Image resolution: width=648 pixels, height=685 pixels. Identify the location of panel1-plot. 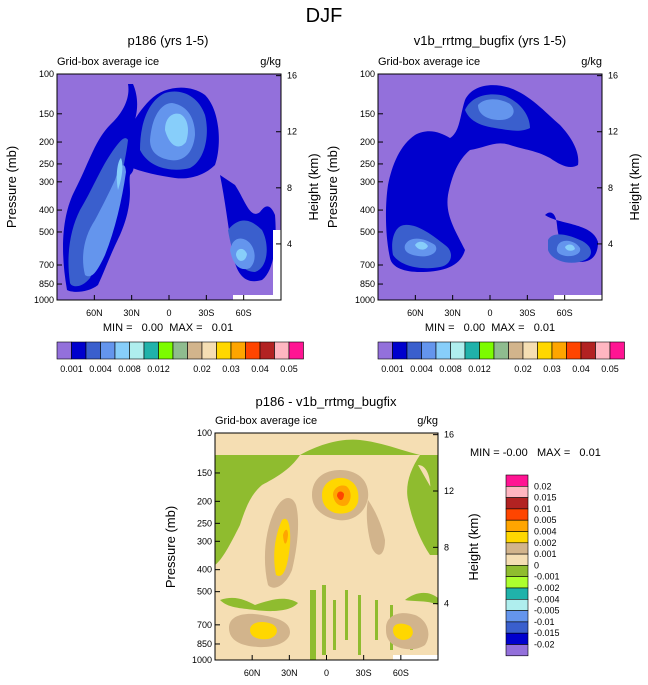
(169, 187).